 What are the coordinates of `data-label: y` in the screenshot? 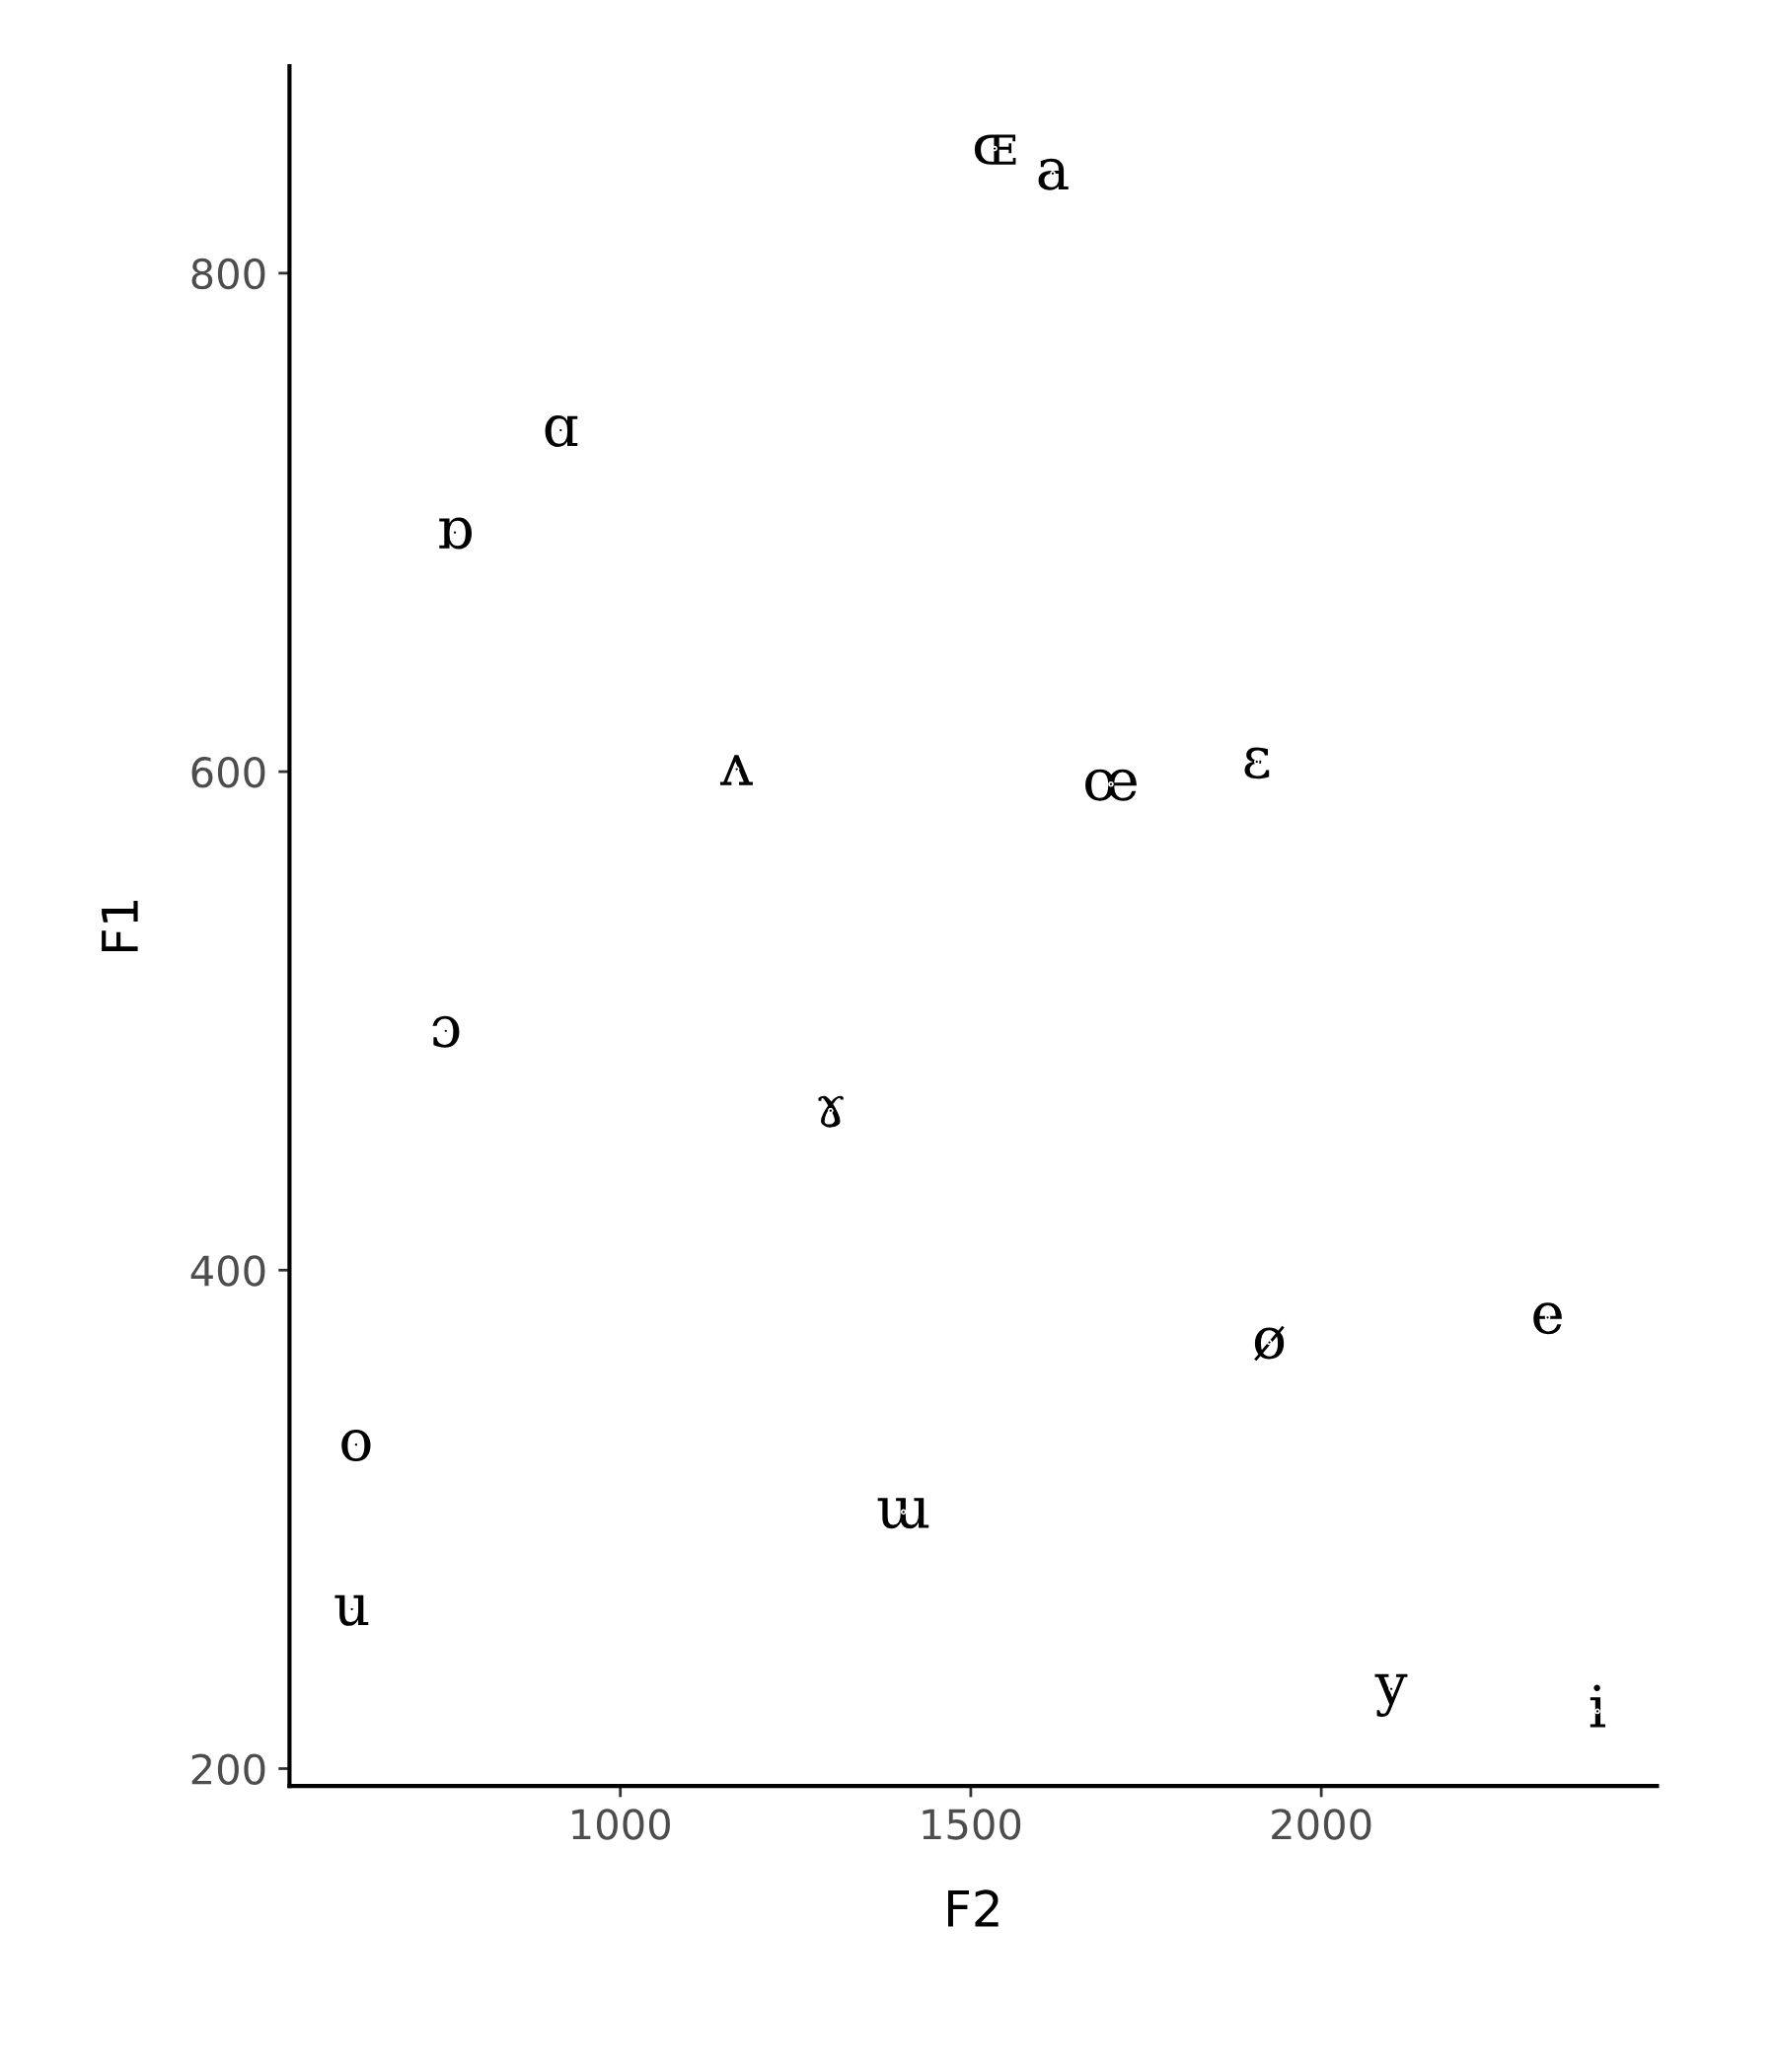 It's located at (1391, 1695).